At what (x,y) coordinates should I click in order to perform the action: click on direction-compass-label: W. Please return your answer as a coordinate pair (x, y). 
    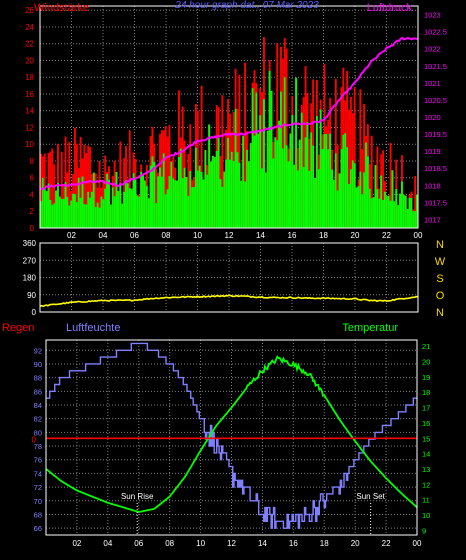
    Looking at the image, I should click on (440, 262).